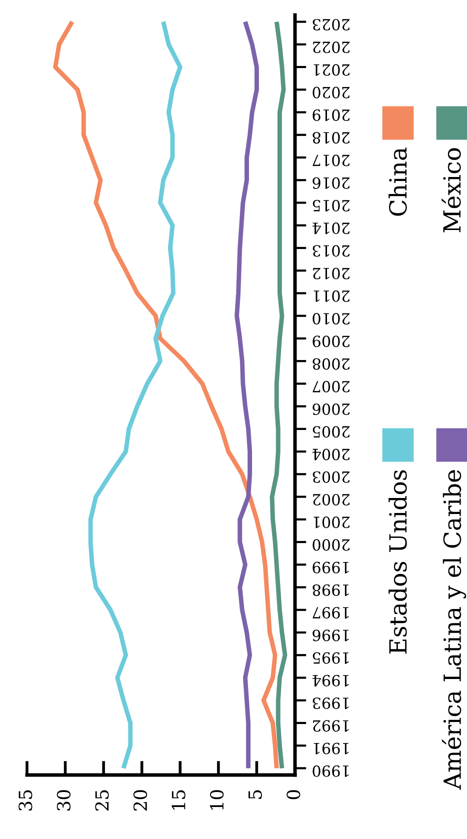 The width and height of the screenshot is (467, 839). I want to click on y-tick-label: 2007, so click(331, 386).